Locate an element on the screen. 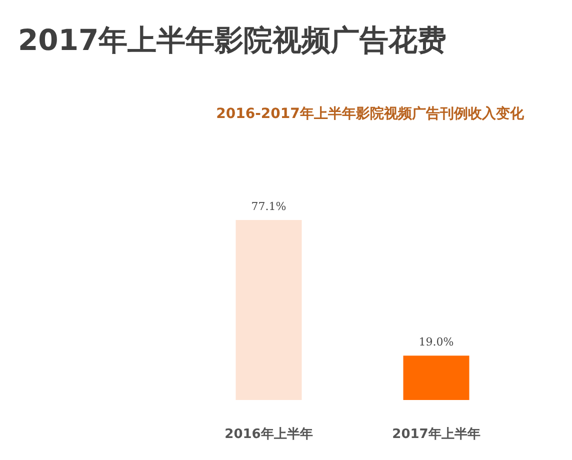 Image resolution: width=572 pixels, height=460 pixels. subtitle: 2016-2017年上半年影院视频广告刊例收入变化 is located at coordinates (370, 114).